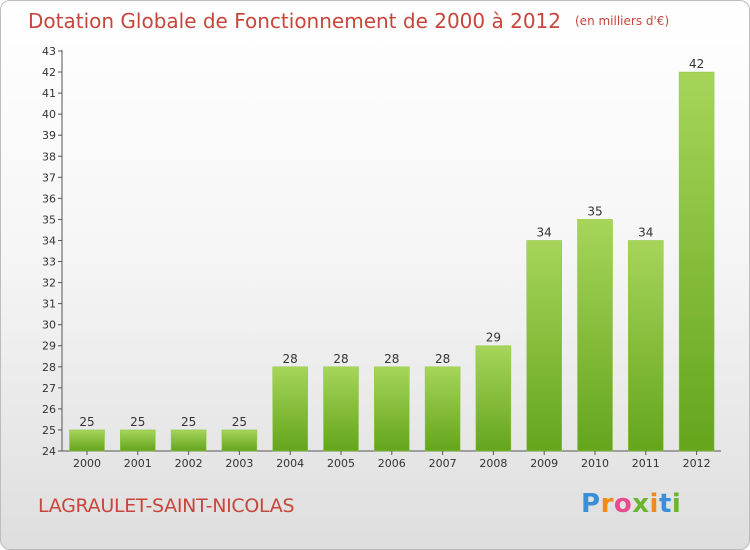 This screenshot has width=750, height=550. What do you see at coordinates (49, 304) in the screenshot?
I see `y-tick-label: 31` at bounding box center [49, 304].